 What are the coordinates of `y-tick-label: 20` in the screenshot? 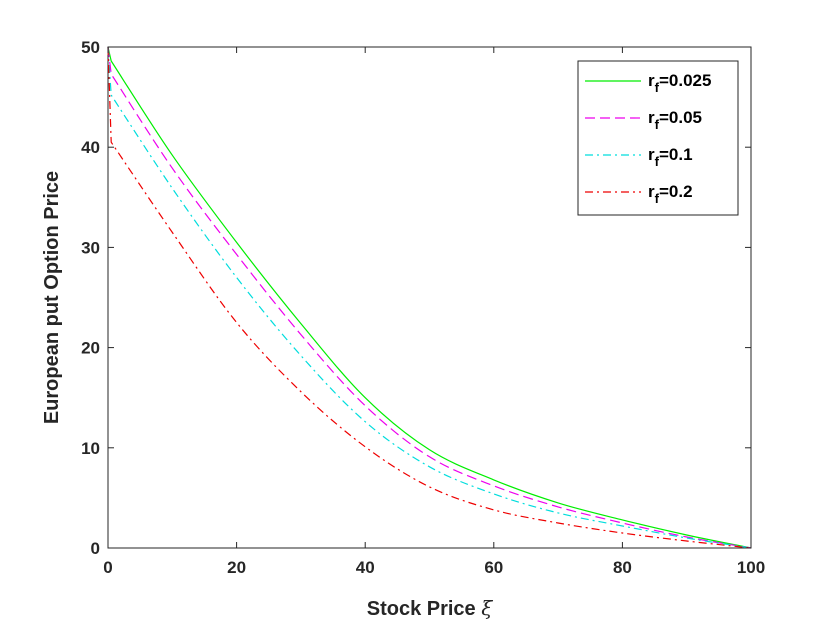 It's located at (90, 348).